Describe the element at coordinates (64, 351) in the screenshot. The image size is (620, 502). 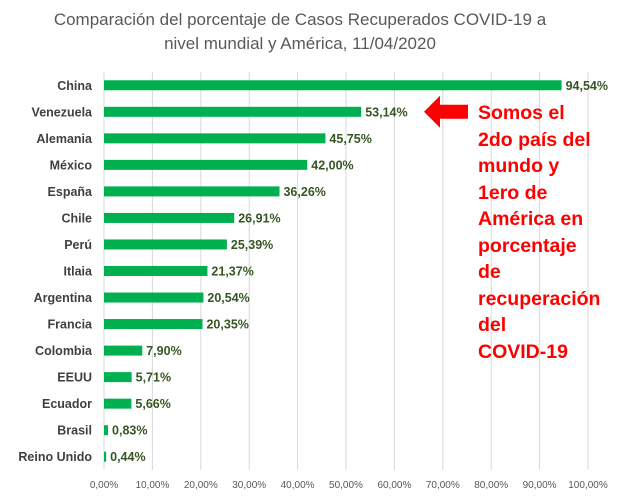
I see `category-label: Colombia` at that location.